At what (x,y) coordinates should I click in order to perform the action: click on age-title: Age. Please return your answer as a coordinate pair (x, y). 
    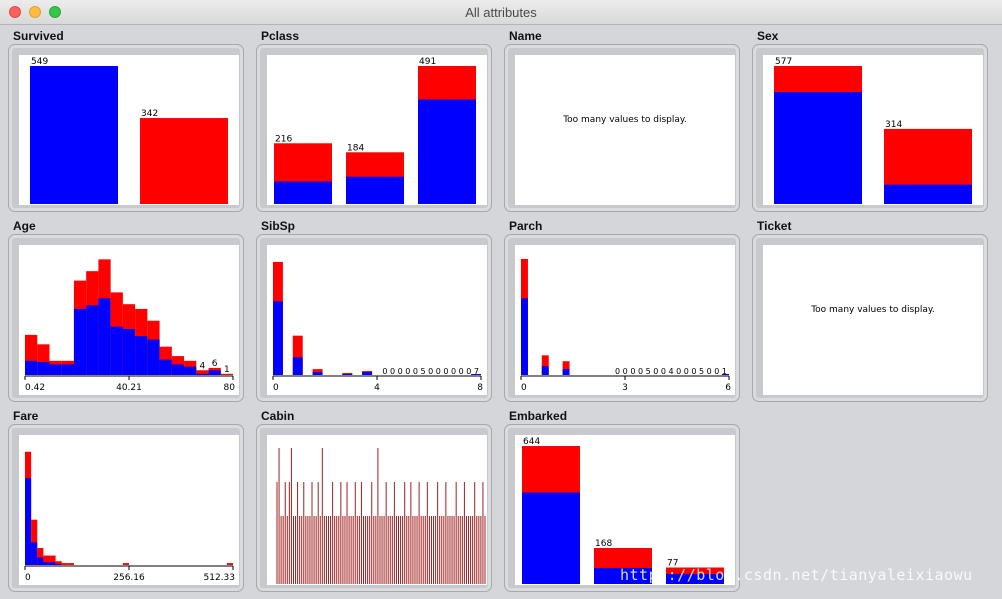
    Looking at the image, I should click on (24, 226).